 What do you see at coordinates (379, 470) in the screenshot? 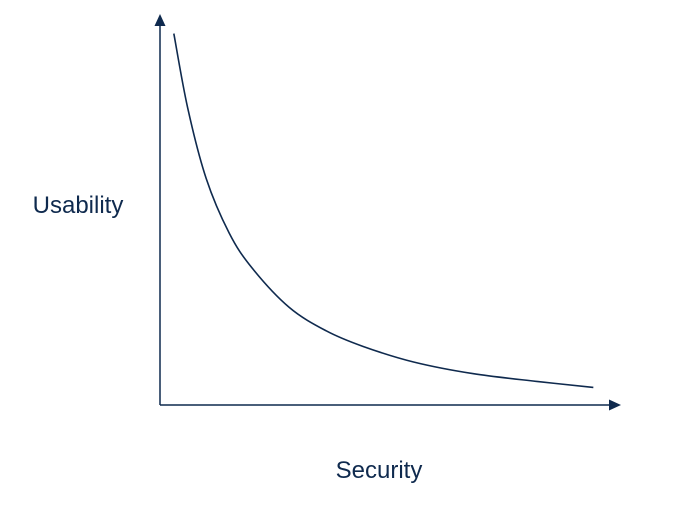
I see `x-axis-label: Security` at bounding box center [379, 470].